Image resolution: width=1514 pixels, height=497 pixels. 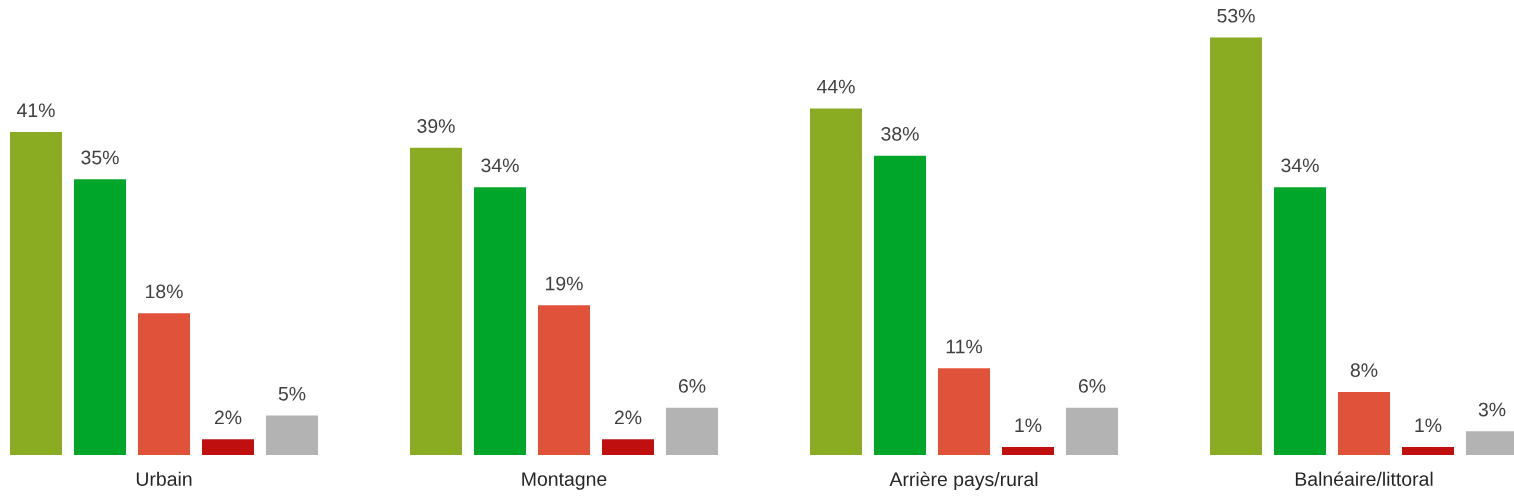 What do you see at coordinates (564, 481) in the screenshot?
I see `x-tick-label: Montagne` at bounding box center [564, 481].